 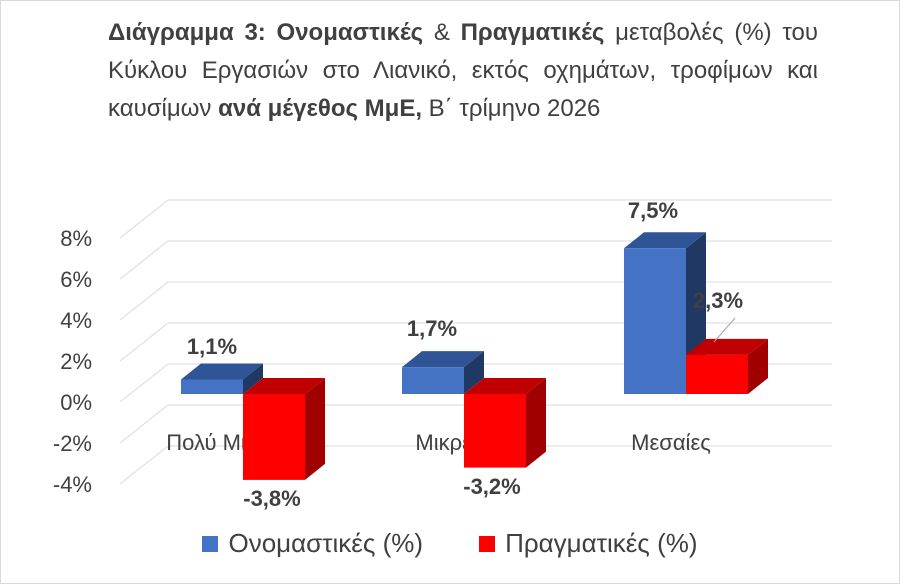 What do you see at coordinates (653, 210) in the screenshot?
I see `data-label: 7,5%` at bounding box center [653, 210].